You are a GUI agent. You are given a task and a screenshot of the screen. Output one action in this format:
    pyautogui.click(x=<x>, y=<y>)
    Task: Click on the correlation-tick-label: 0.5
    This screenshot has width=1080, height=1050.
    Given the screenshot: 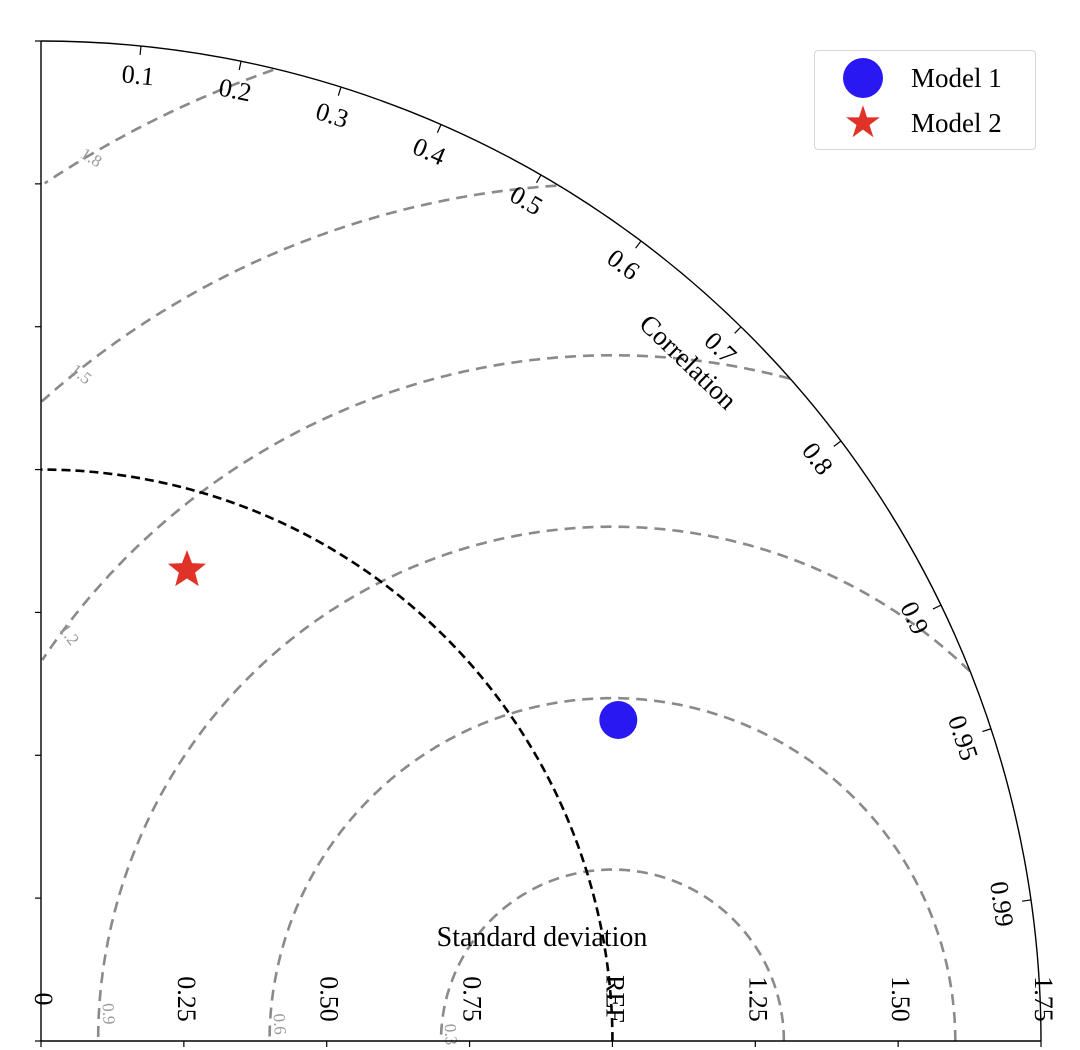 What is the action you would take?
    pyautogui.click(x=526, y=200)
    